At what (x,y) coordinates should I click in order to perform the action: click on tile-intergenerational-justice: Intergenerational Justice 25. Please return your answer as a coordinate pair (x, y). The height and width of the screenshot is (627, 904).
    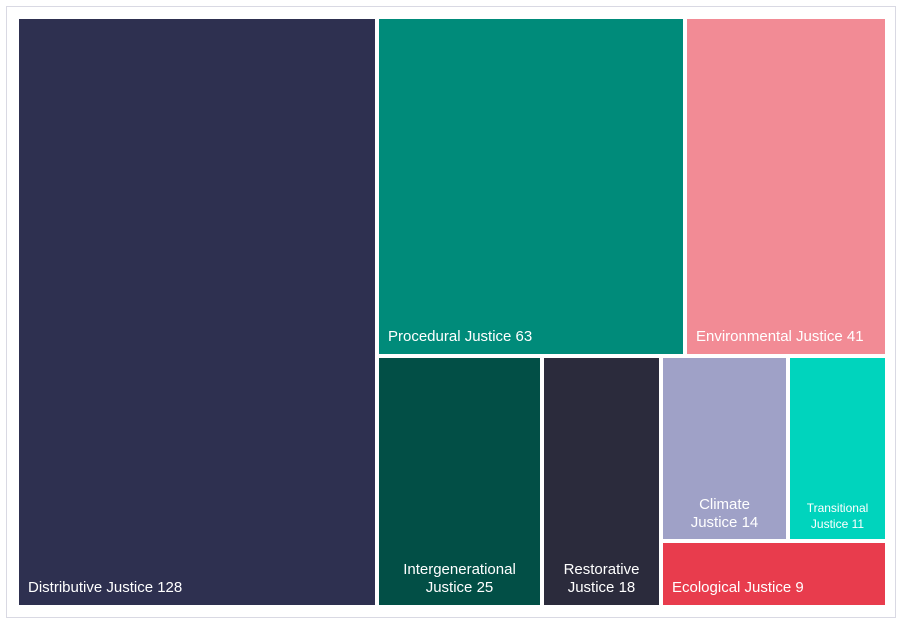
    Looking at the image, I should click on (459, 481).